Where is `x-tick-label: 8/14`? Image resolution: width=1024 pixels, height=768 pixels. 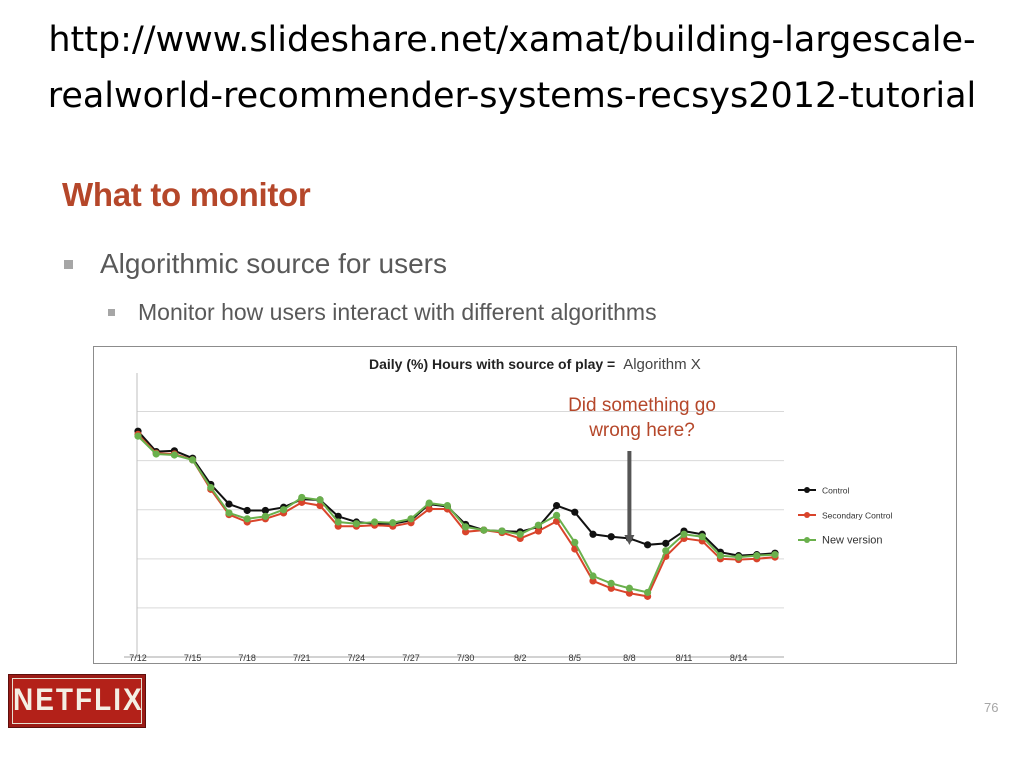 x-tick-label: 8/14 is located at coordinates (739, 658).